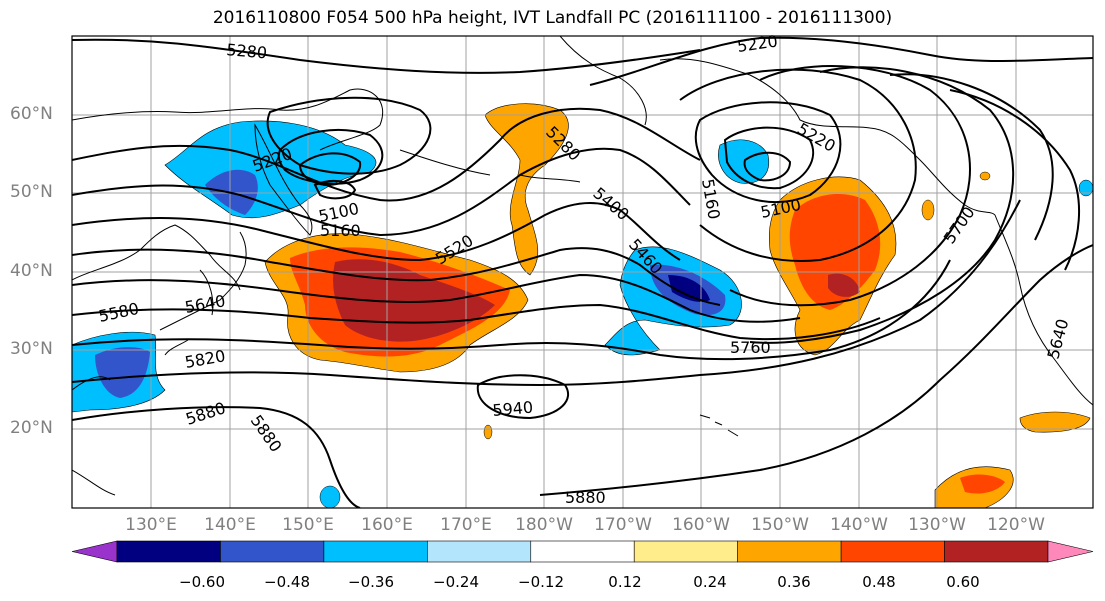 The width and height of the screenshot is (1105, 601). Describe the element at coordinates (287, 582) in the screenshot. I see `colorbar-tick-label: −0.48` at that location.